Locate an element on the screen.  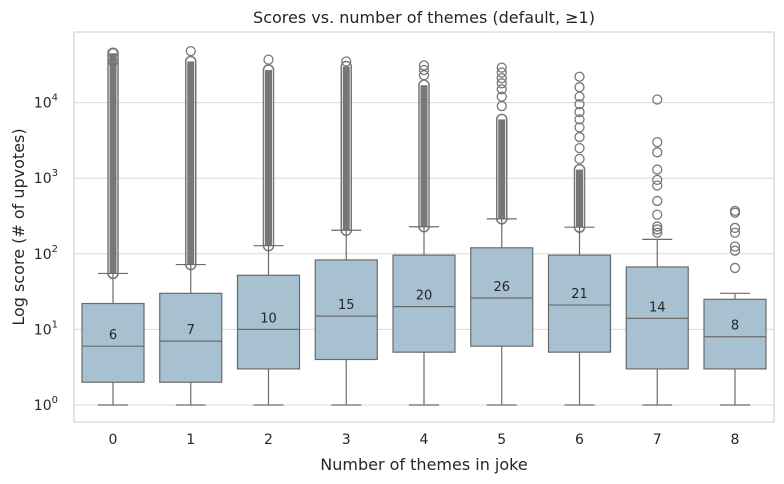
x-tick-label: 6 is located at coordinates (579, 440).